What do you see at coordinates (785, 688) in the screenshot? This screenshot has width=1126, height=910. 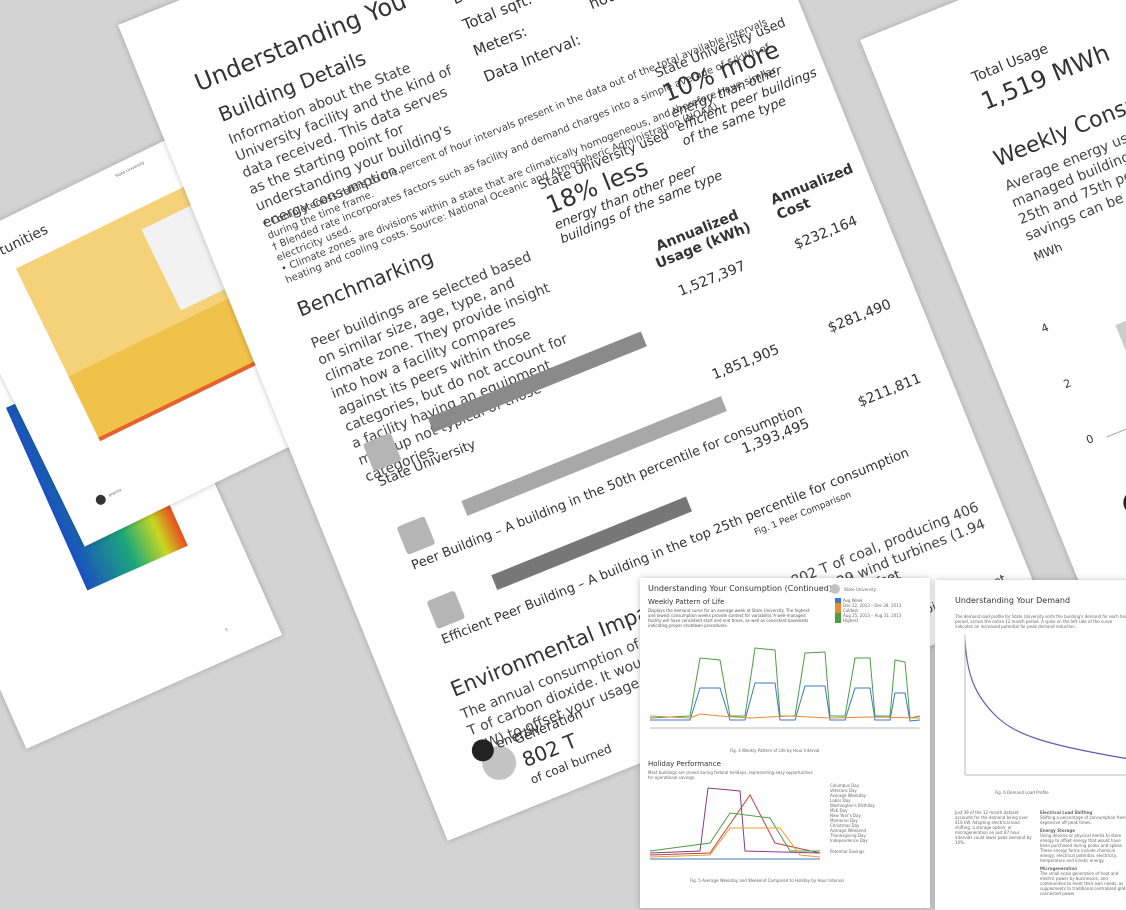 I see `weekly-chart` at bounding box center [785, 688].